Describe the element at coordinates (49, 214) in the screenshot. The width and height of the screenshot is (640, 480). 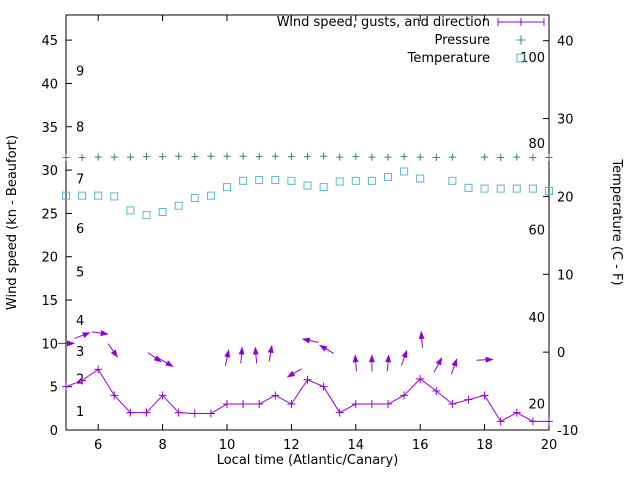
I see `y-left-tick-label: 25` at that location.